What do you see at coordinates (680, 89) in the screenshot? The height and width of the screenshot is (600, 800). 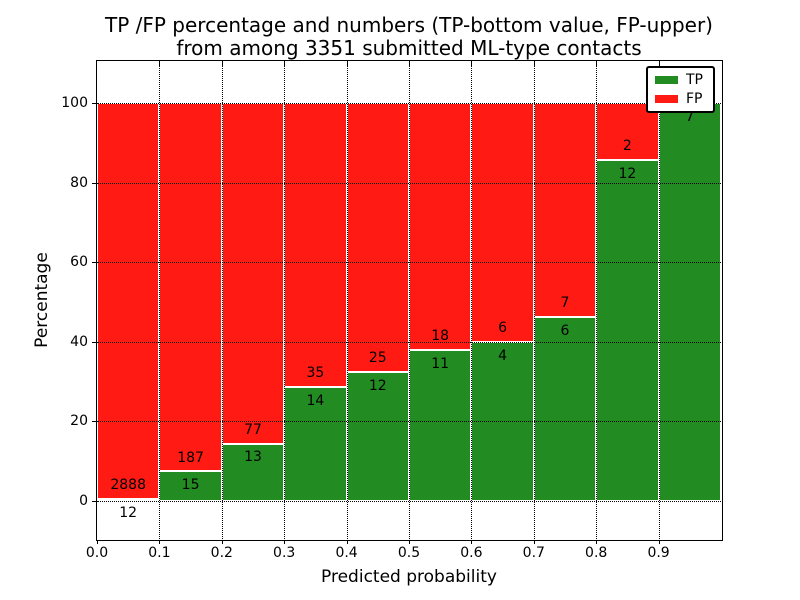 I see `legend-box: TP FP` at bounding box center [680, 89].